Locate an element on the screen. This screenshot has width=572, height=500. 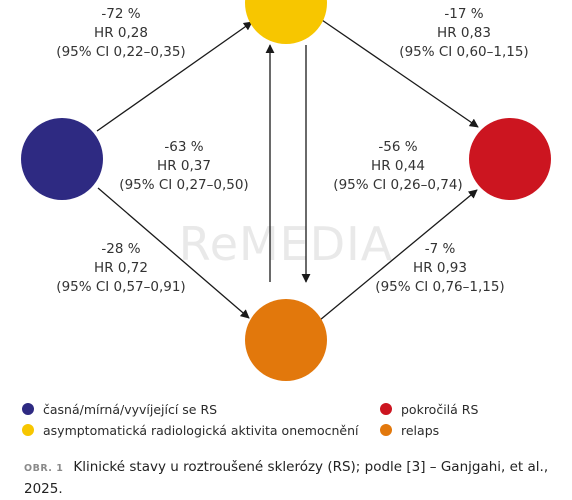
legend-label: pokročilá RS is located at coordinates (440, 409).